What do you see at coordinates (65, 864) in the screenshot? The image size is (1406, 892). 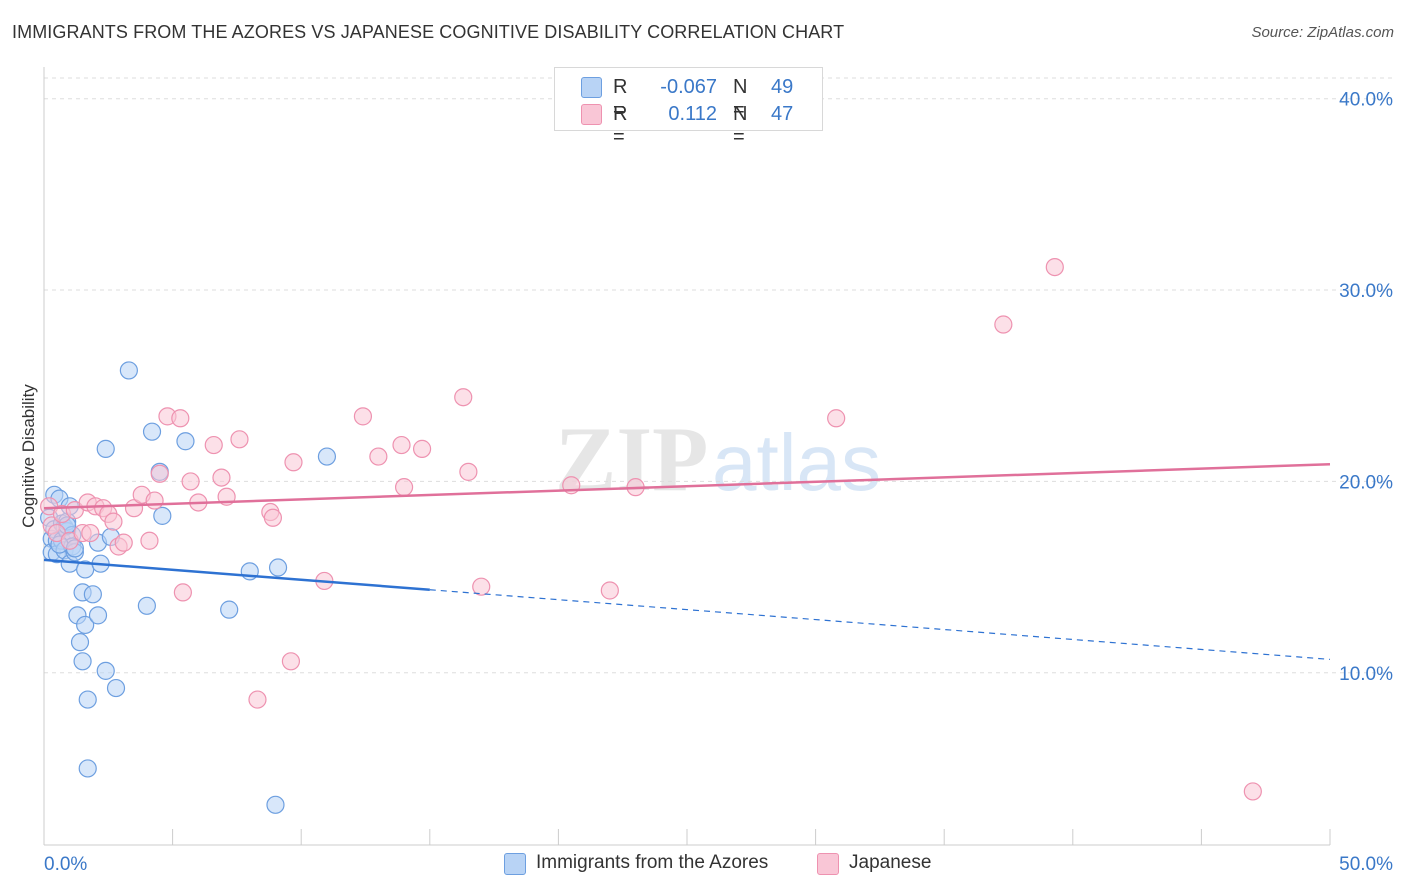 I see `x-tick-label: 0.0%` at bounding box center [65, 864].